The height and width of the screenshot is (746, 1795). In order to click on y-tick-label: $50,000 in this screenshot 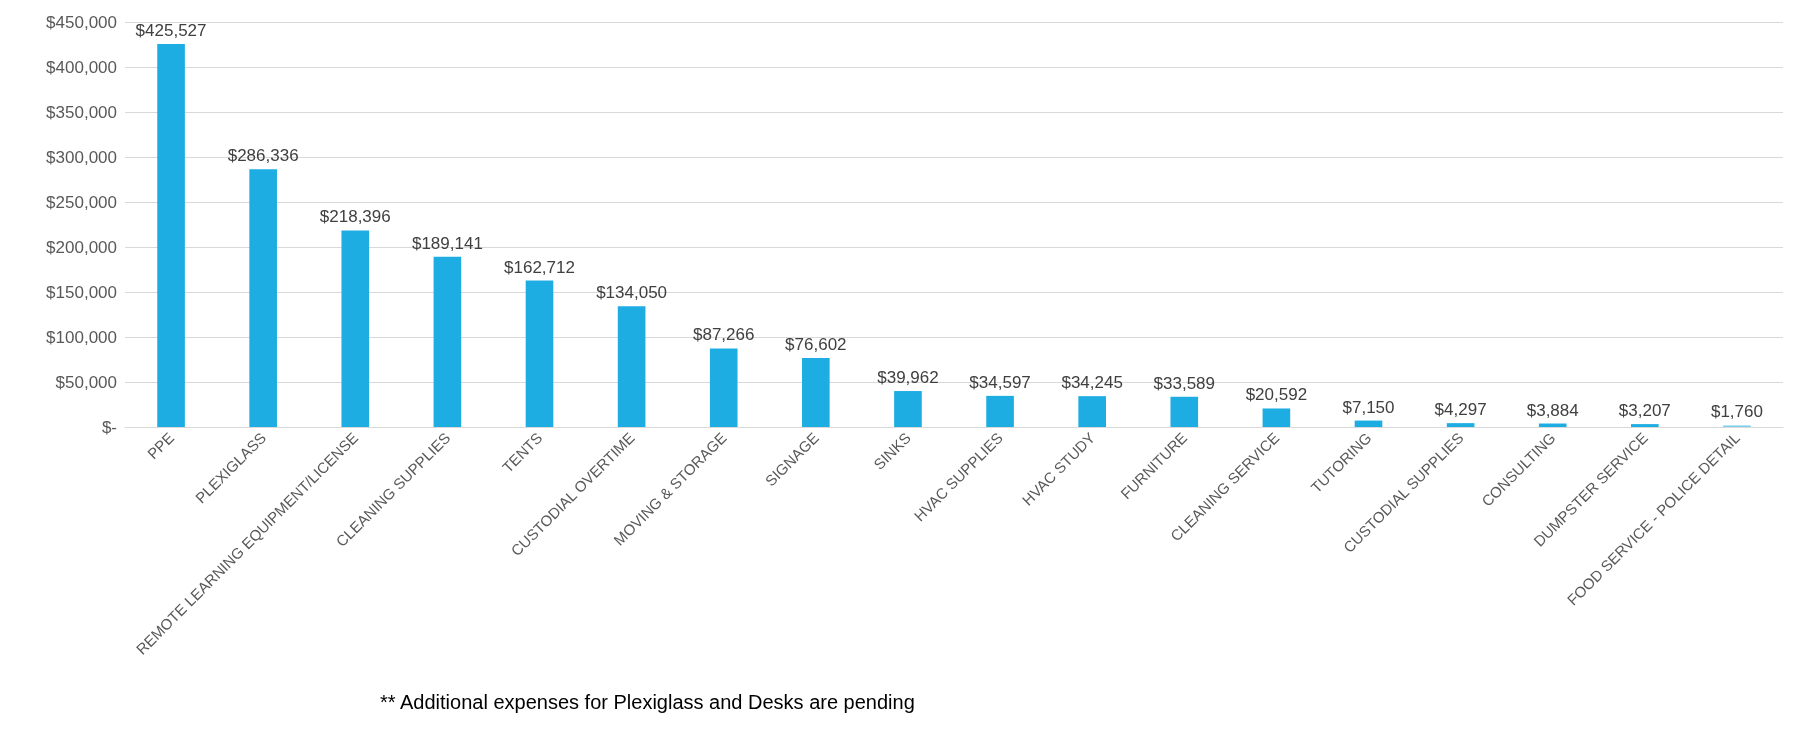, I will do `click(86, 382)`.